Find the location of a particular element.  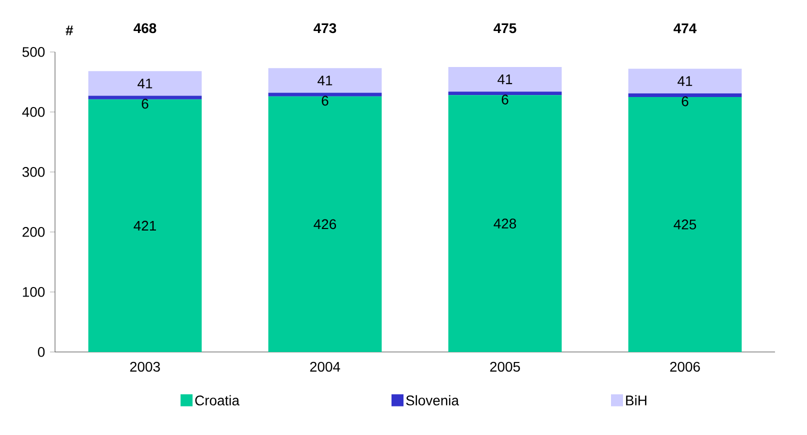

legend-label: Croatia is located at coordinates (217, 400).